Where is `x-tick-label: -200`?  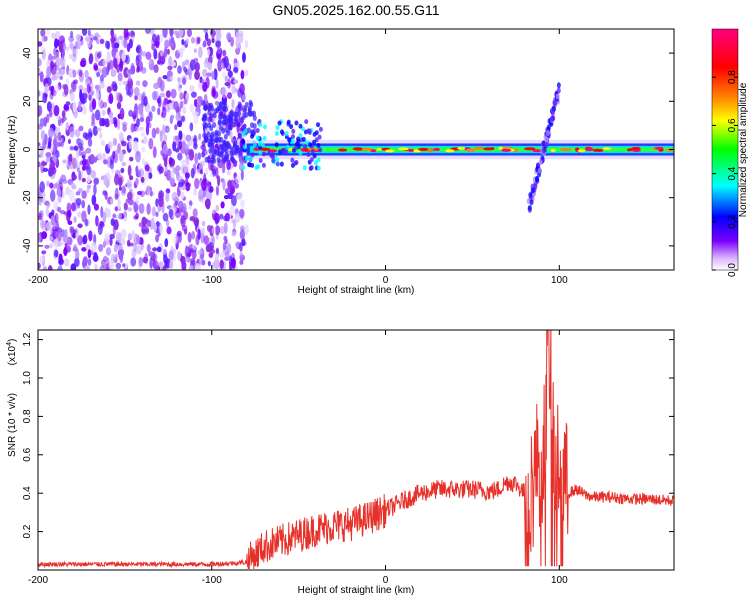 x-tick-label: -200 is located at coordinates (38, 580).